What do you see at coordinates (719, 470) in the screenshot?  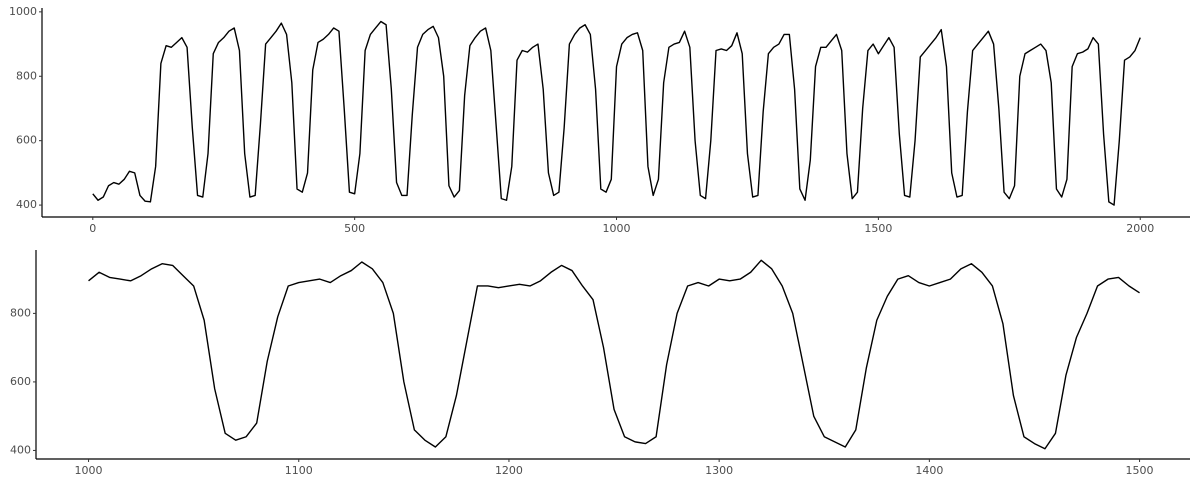 I see `x-tick-label: 1300` at bounding box center [719, 470].